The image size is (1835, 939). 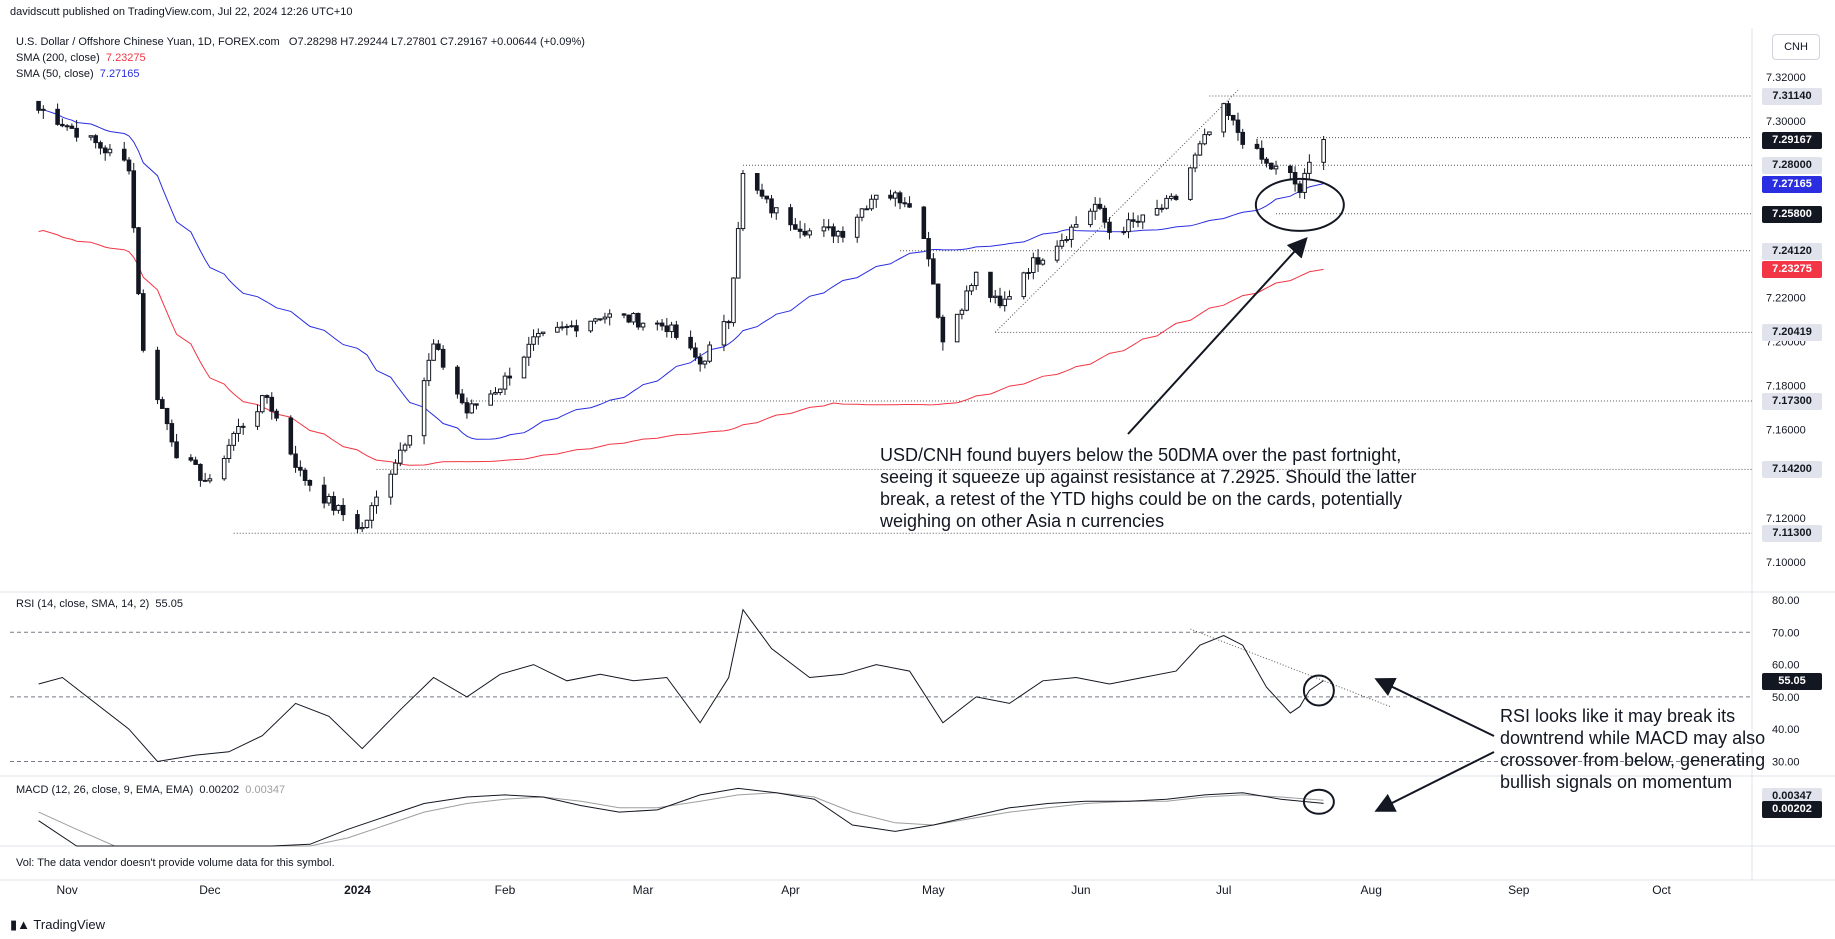 I want to click on currency-button: CNH, so click(x=1796, y=47).